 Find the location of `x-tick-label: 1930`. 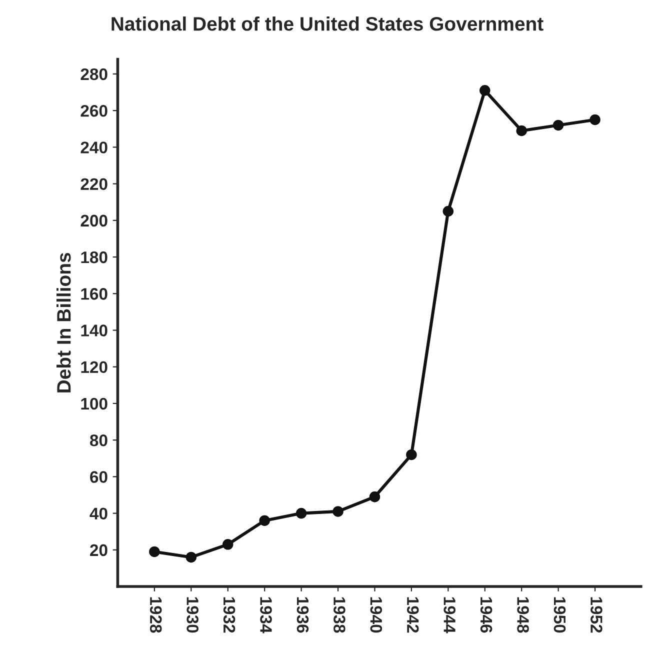

x-tick-label: 1930 is located at coordinates (192, 615).